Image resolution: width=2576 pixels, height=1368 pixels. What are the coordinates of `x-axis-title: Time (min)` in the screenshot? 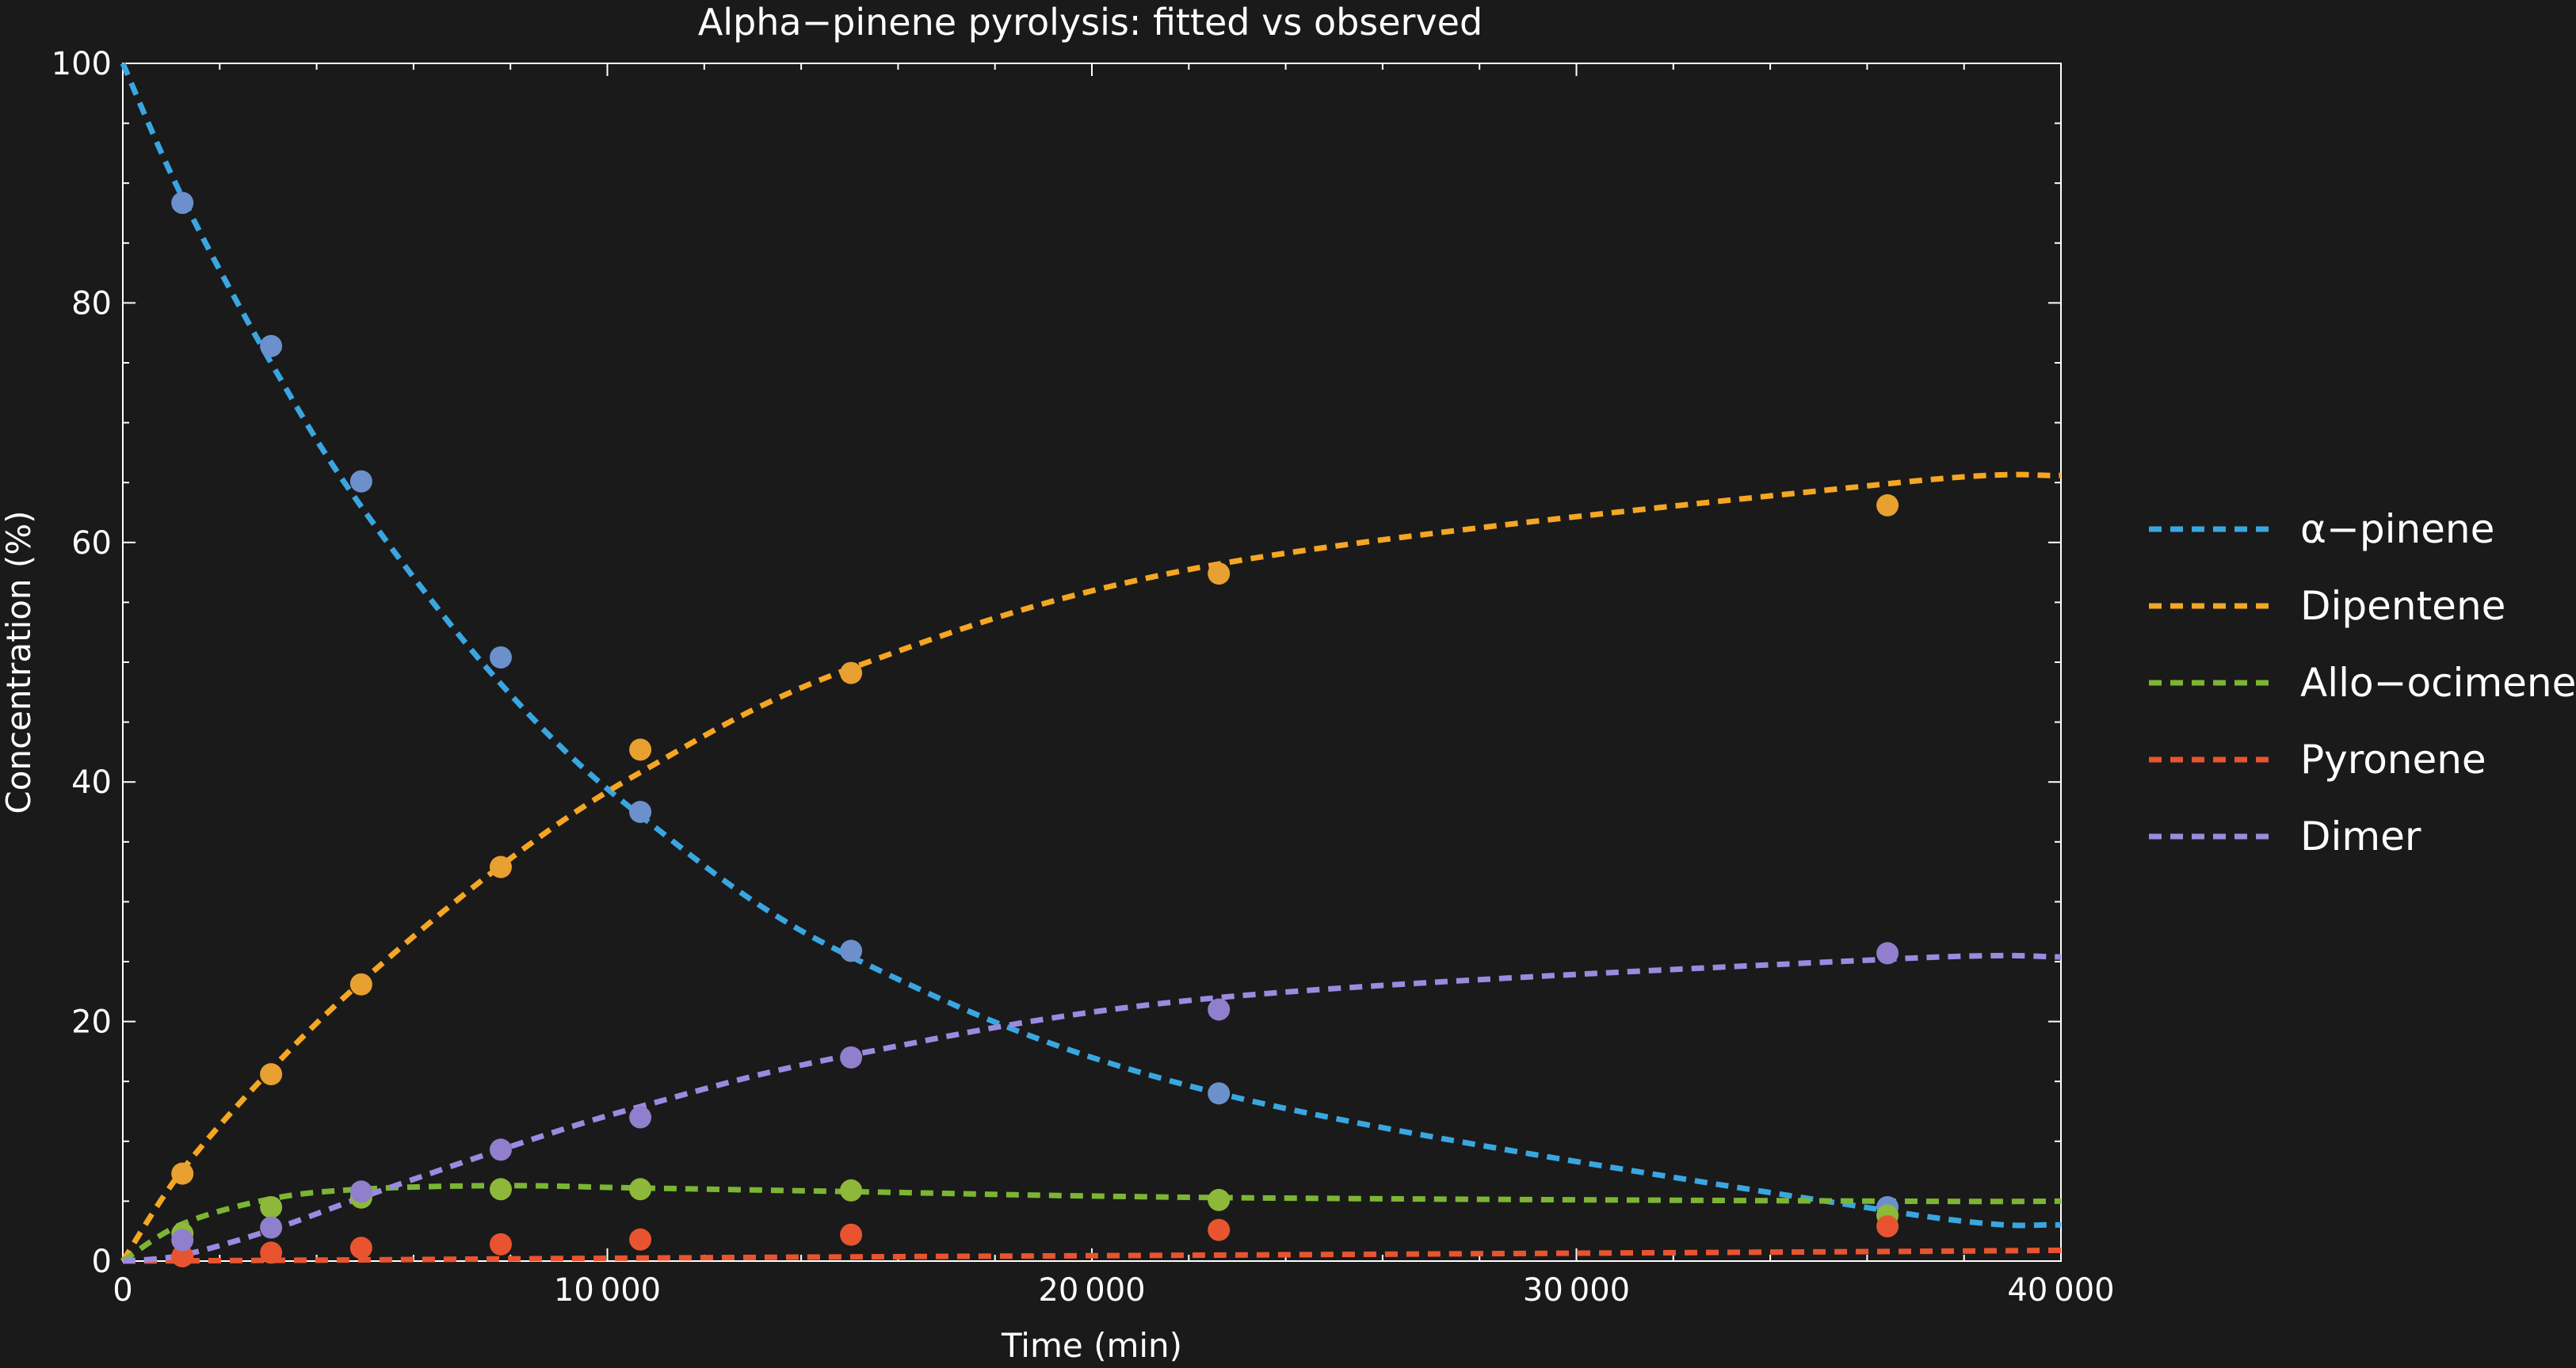 It's located at (1091, 1345).